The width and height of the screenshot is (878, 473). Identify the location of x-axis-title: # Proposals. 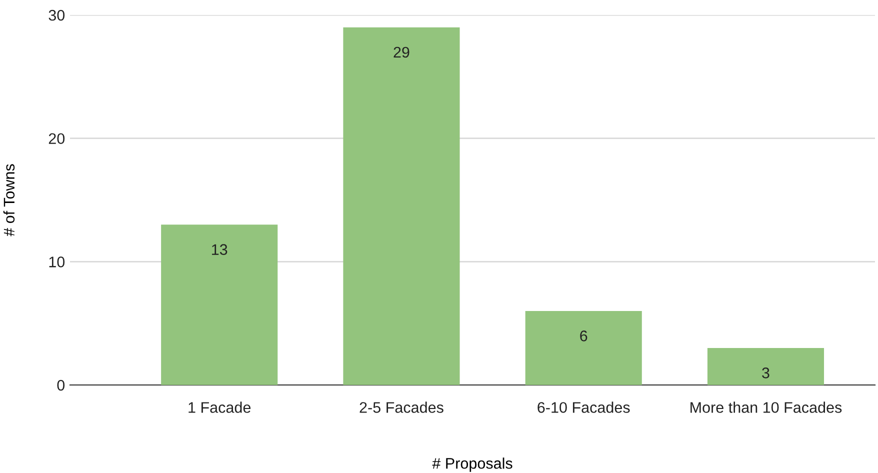
(472, 465).